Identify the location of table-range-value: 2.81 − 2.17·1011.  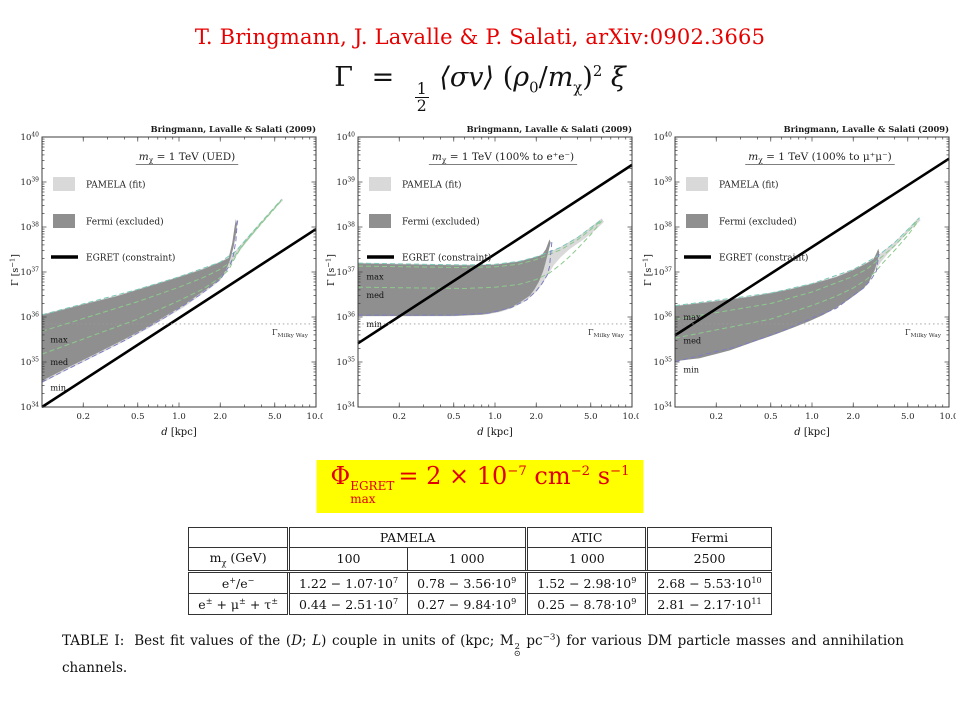
(708, 603).